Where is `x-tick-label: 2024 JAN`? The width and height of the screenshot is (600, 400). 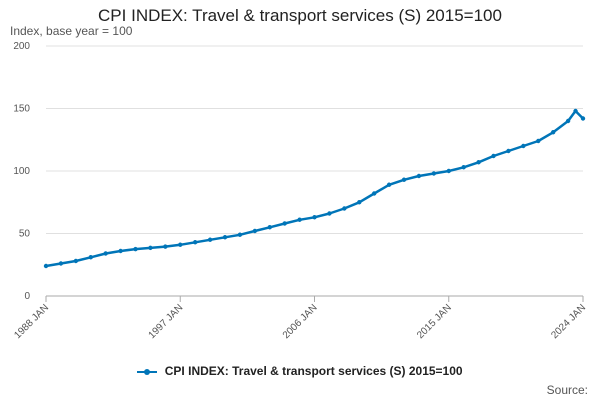 x-tick-label: 2024 JAN is located at coordinates (568, 321).